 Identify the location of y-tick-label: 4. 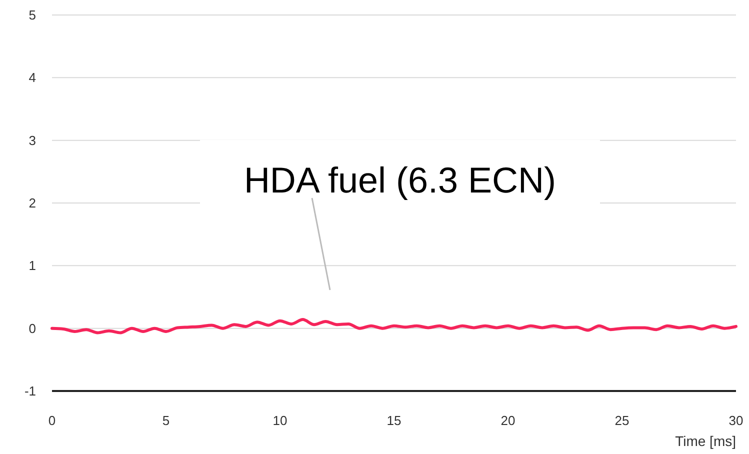
(32, 78).